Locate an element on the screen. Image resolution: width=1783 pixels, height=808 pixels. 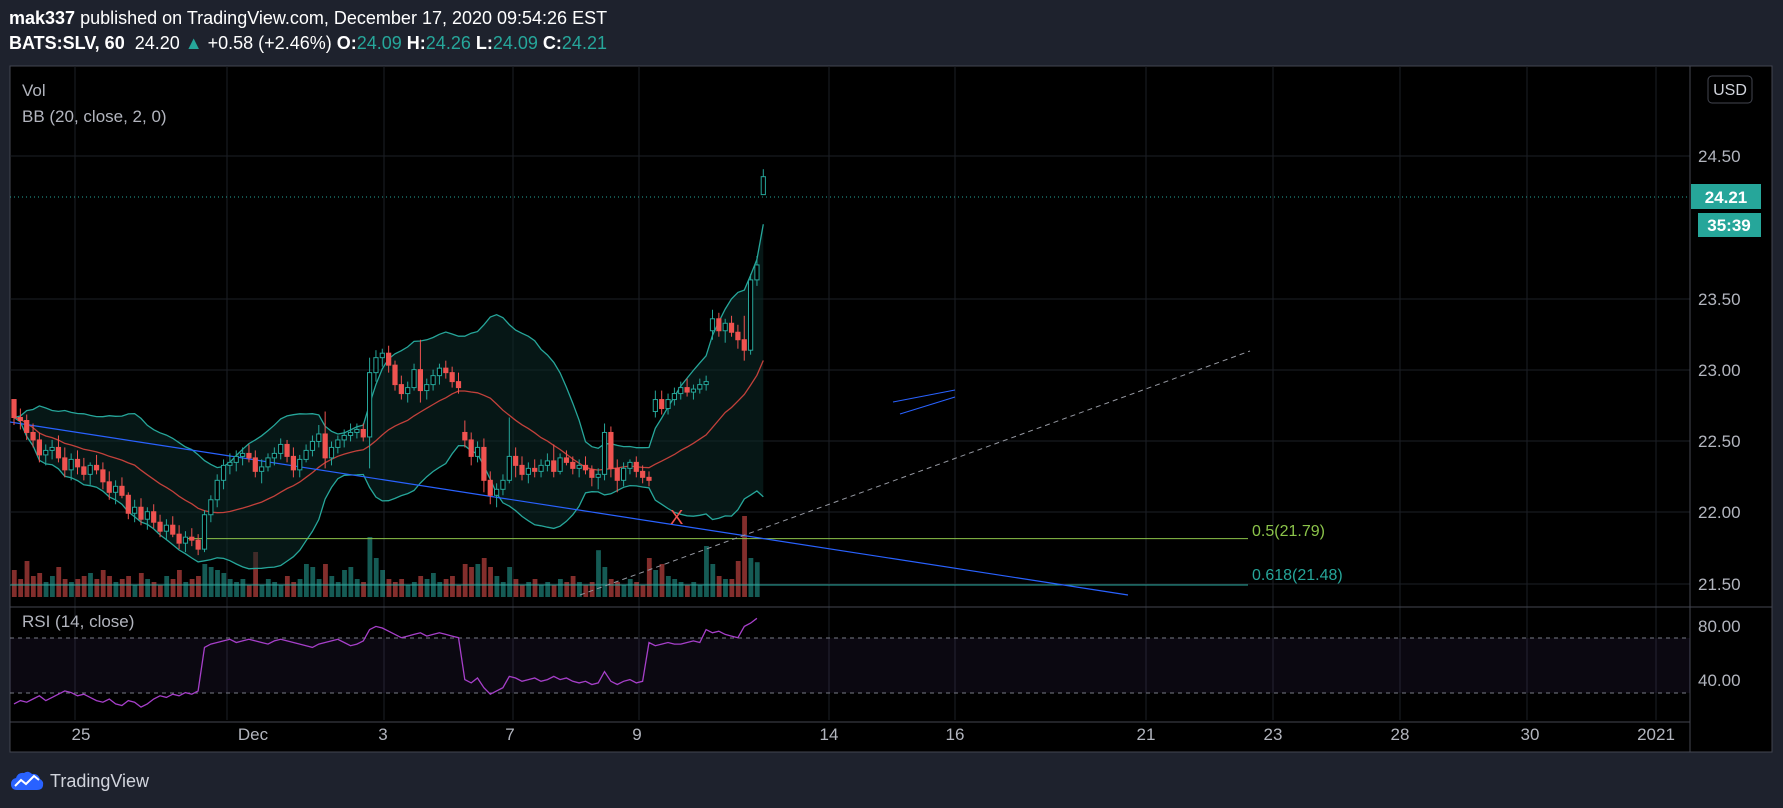
current-price-tag is located at coordinates (1726, 196).